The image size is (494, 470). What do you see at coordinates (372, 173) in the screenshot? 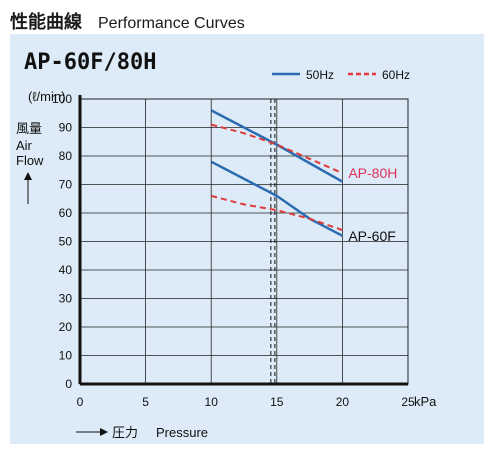
I see `curve-label-ap-80h: AP-80H` at bounding box center [372, 173].